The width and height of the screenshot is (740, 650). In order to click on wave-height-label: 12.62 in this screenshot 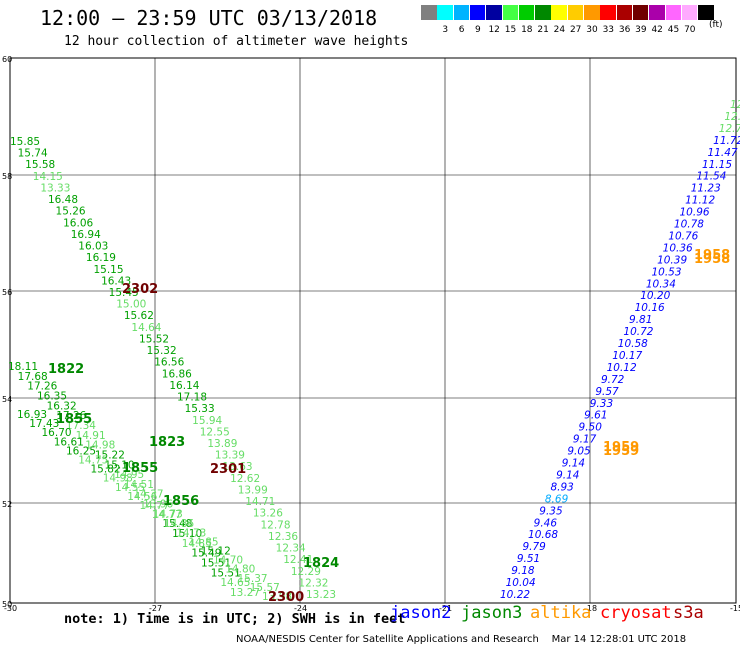, I will do `click(245, 479)`.